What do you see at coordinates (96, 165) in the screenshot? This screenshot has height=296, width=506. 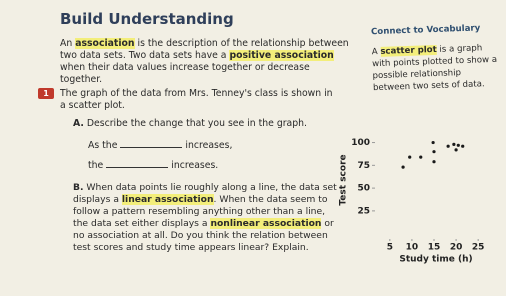 I see `text: the` at bounding box center [96, 165].